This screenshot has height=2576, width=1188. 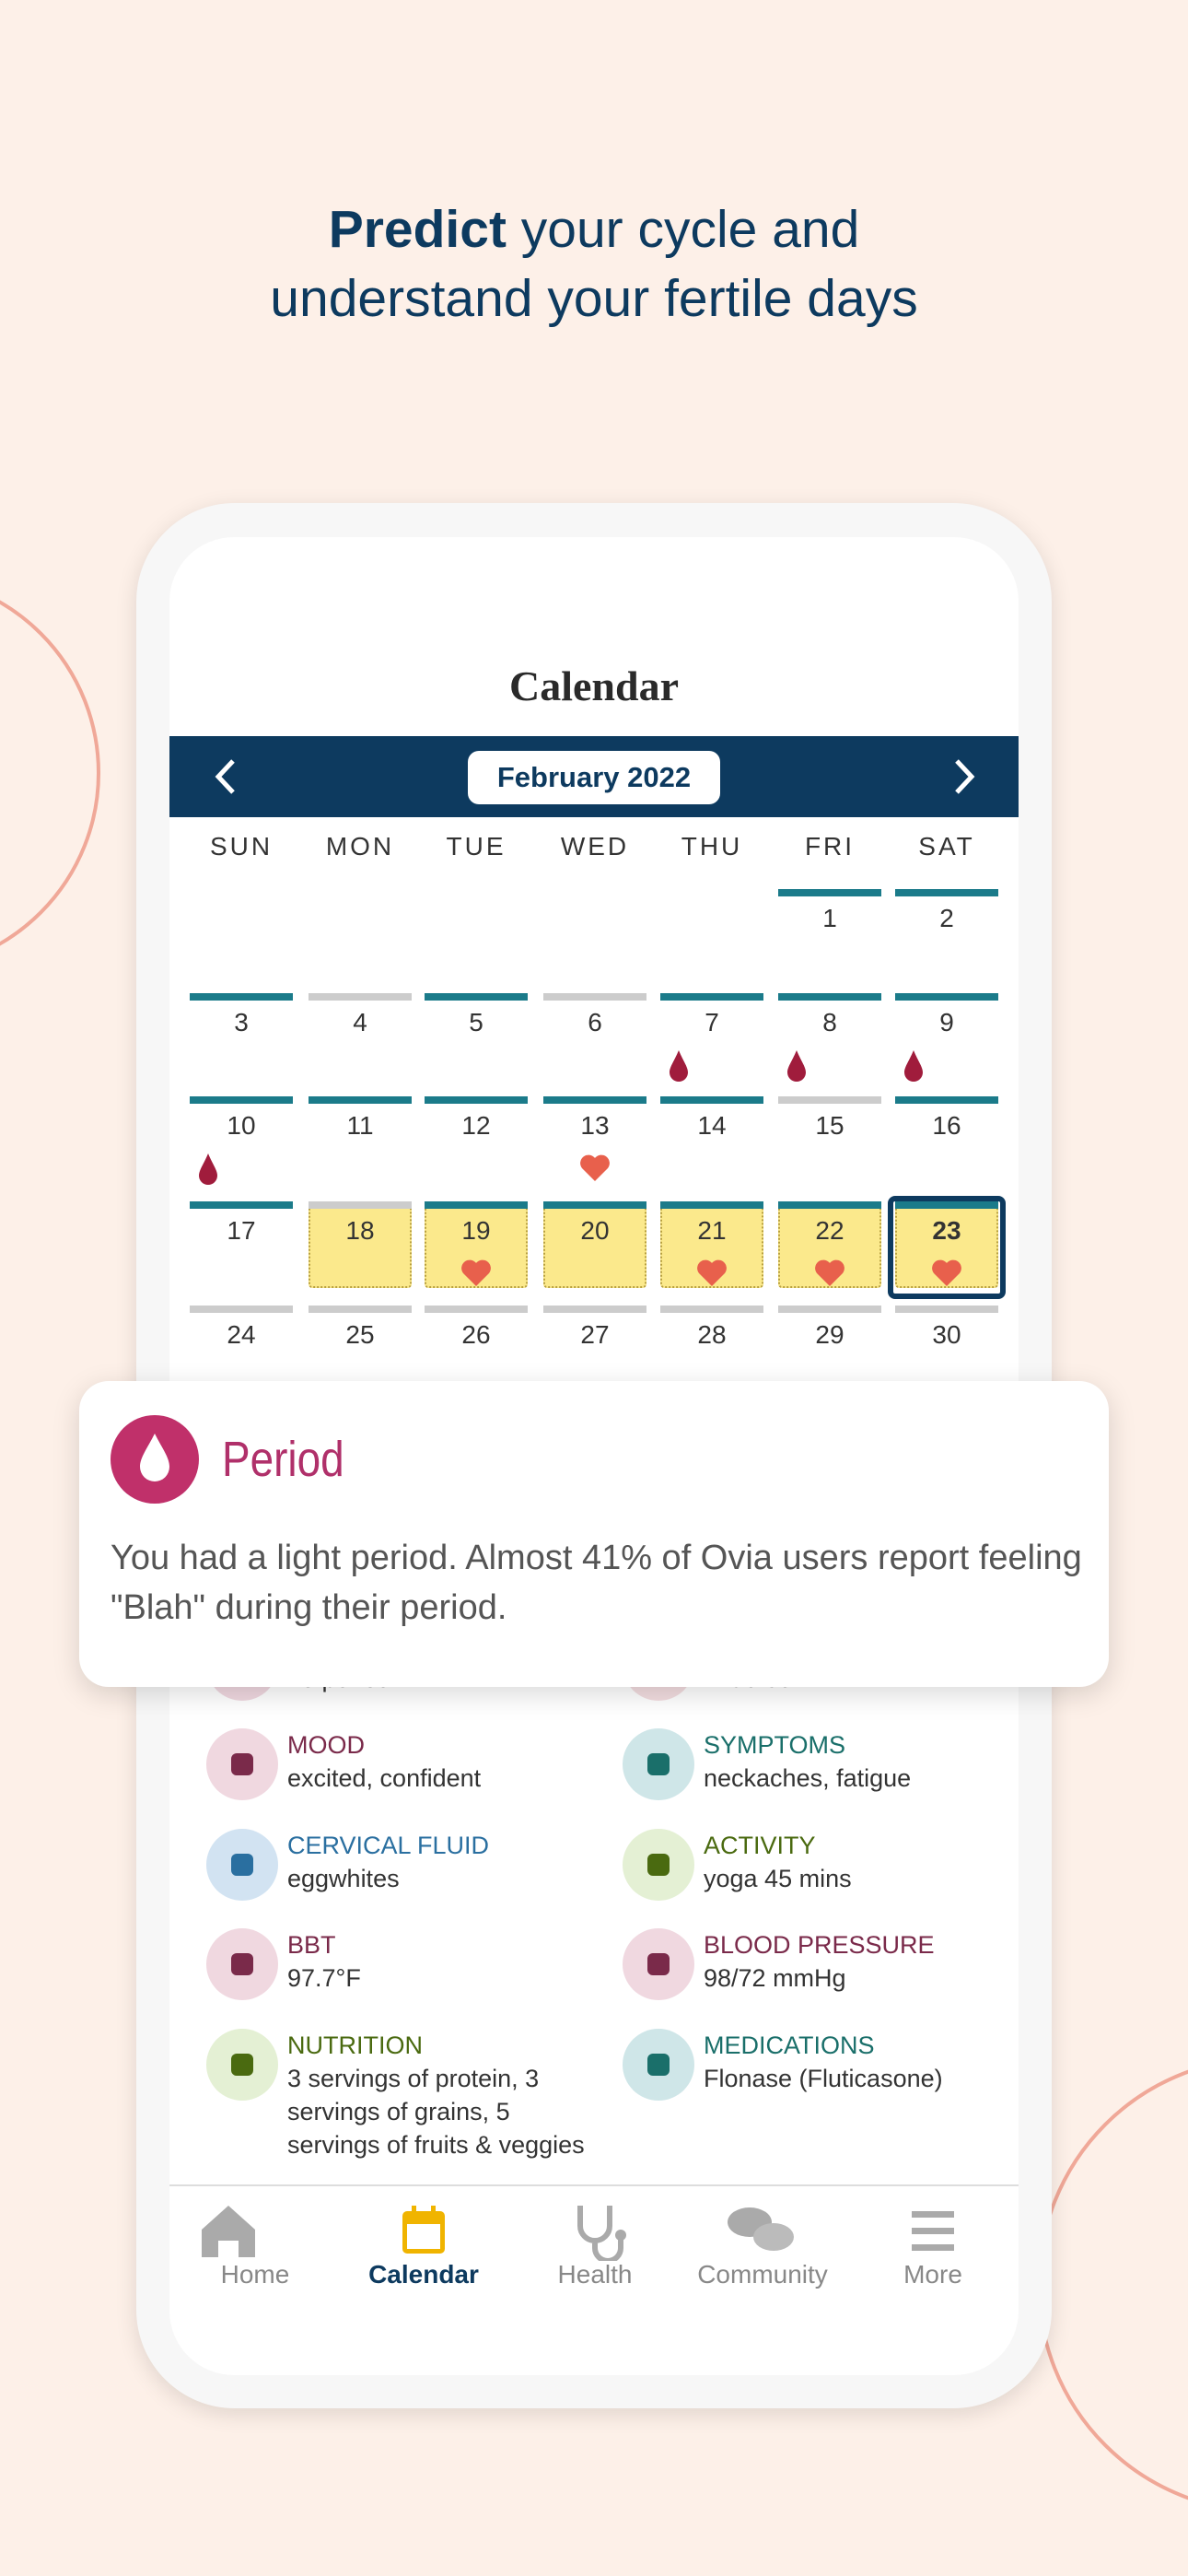 I want to click on detail-label: ACTIVITY, so click(x=760, y=1845).